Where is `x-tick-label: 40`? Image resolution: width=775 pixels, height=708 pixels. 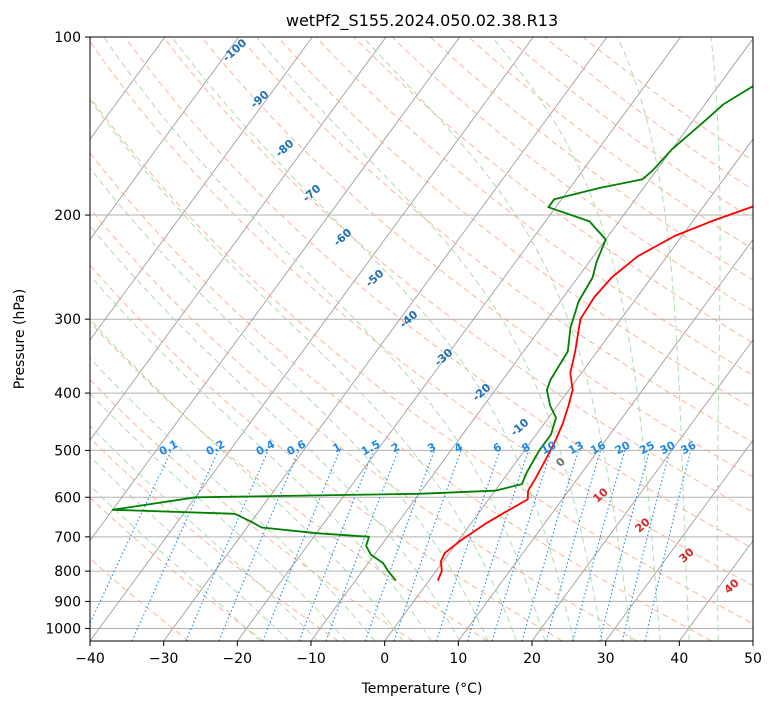
x-tick-label: 40 is located at coordinates (679, 659).